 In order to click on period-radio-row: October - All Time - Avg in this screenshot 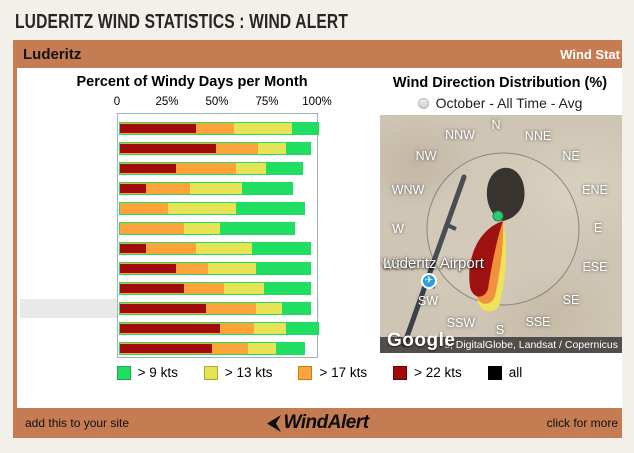, I will do `click(496, 103)`.